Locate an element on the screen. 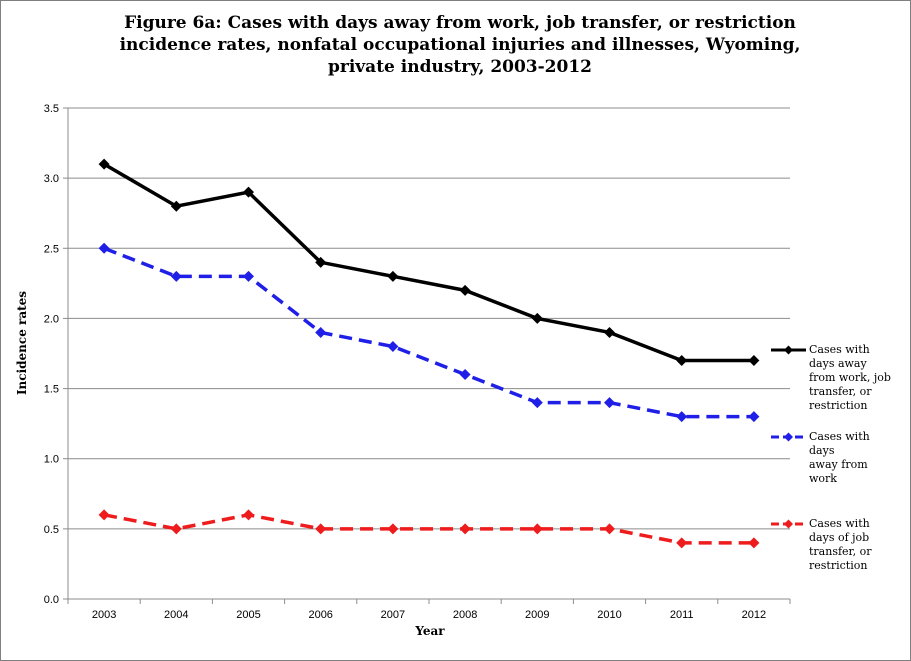  x-tick-label: 2012 is located at coordinates (754, 615).